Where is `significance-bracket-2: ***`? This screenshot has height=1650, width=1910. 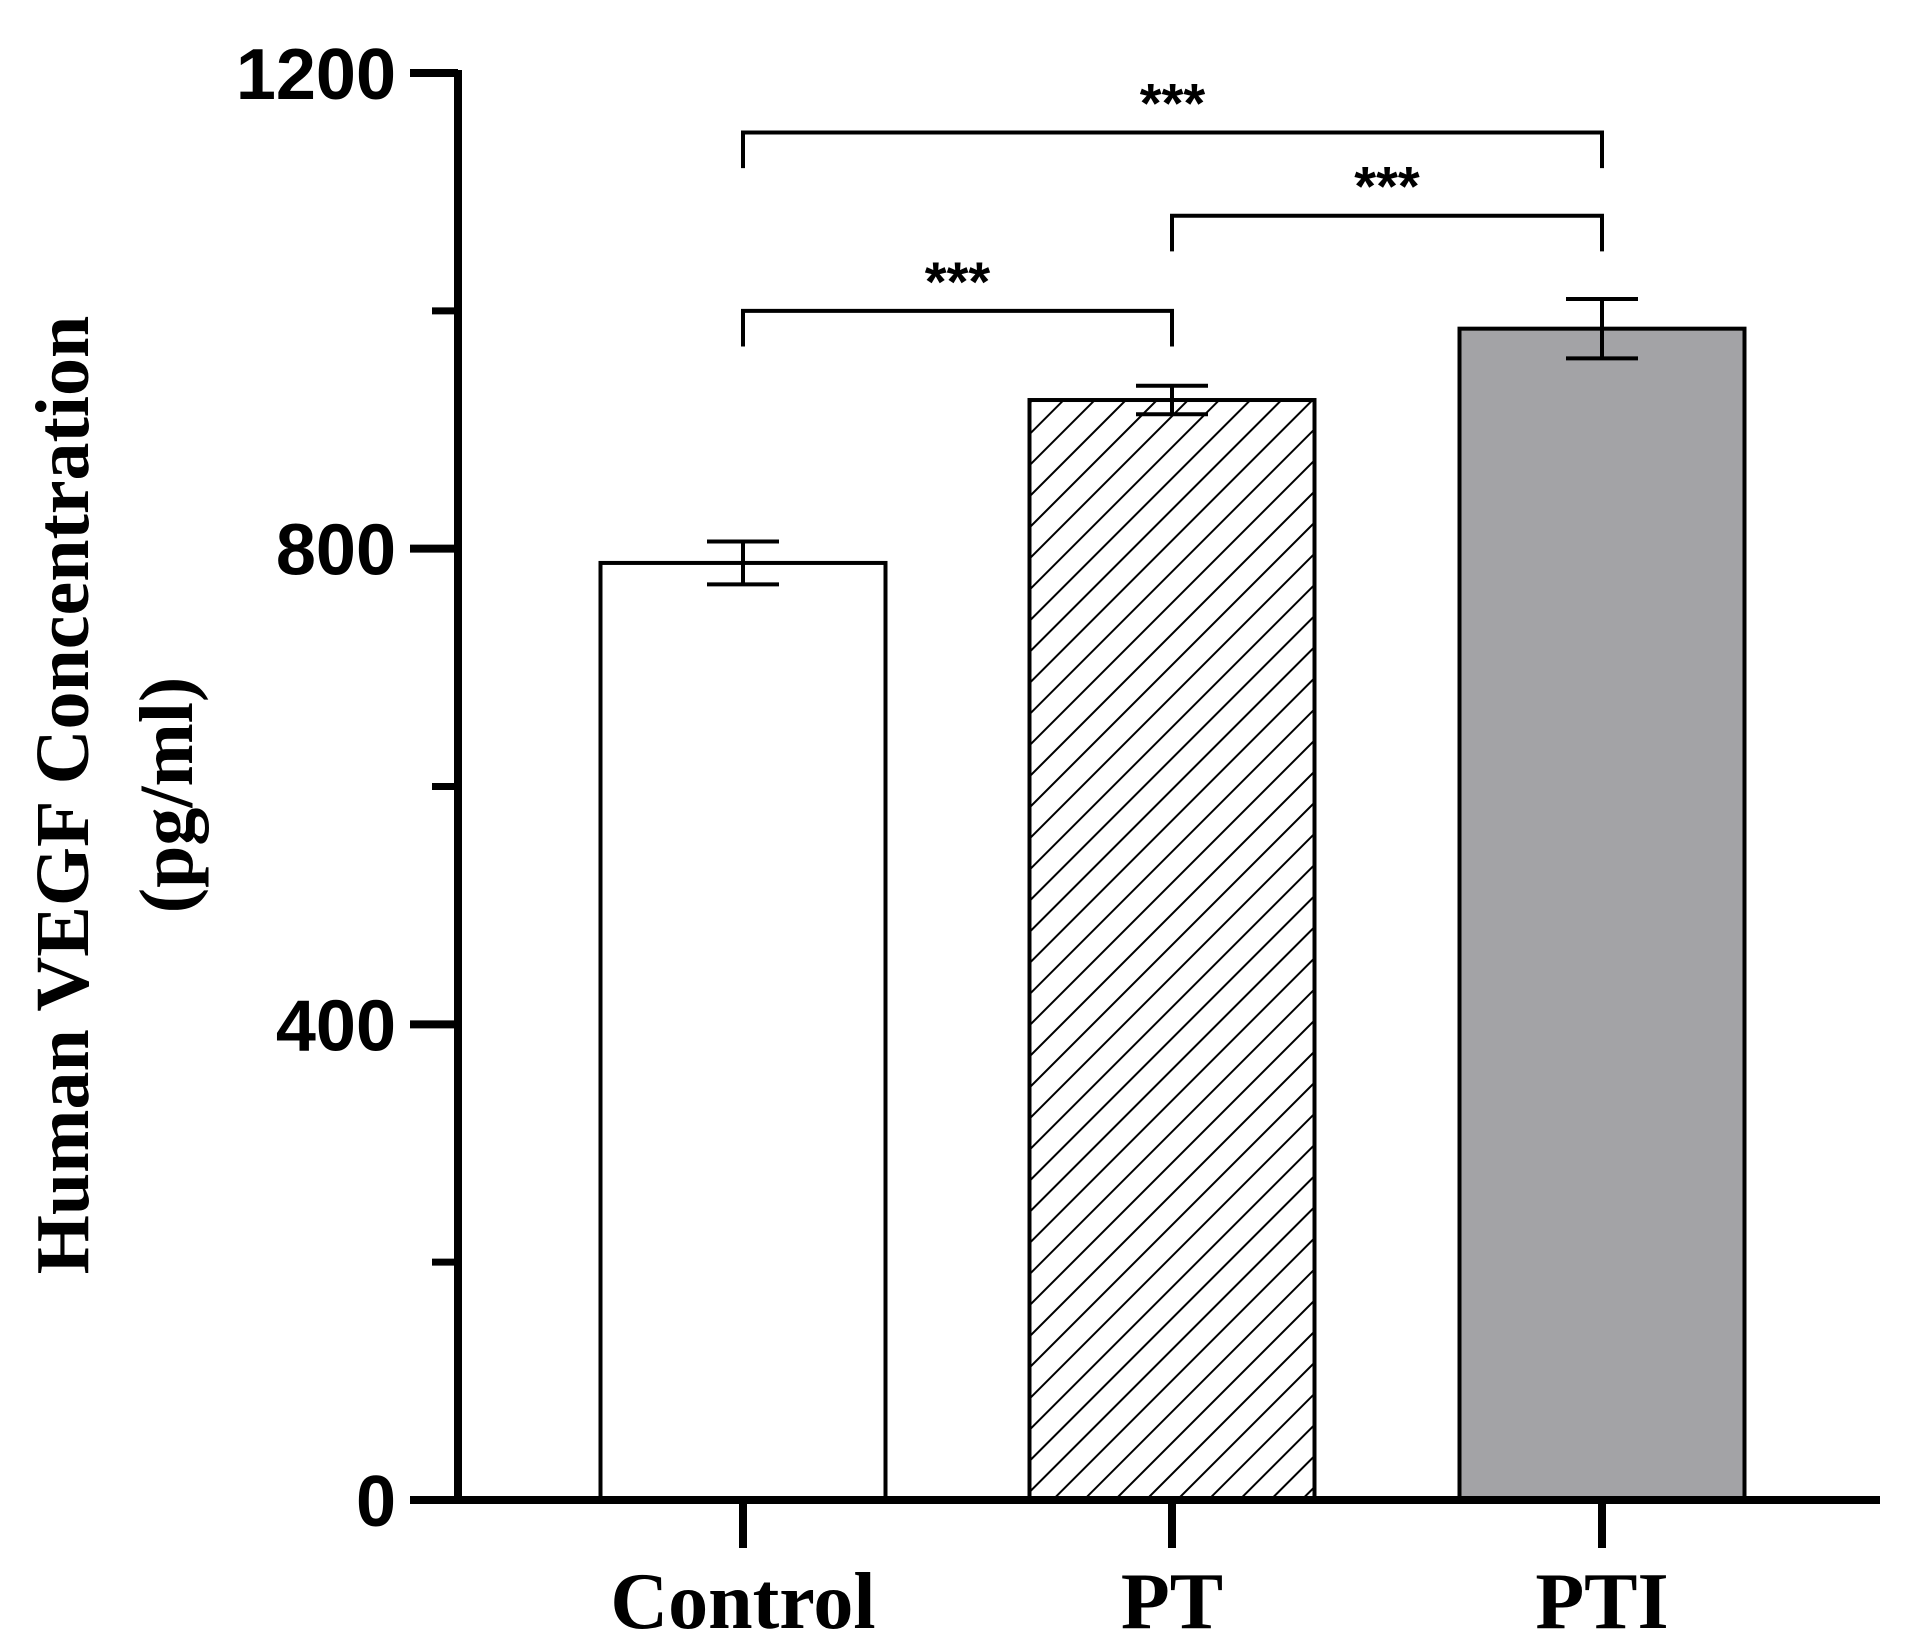
significance-bracket-2: *** is located at coordinates (1387, 203).